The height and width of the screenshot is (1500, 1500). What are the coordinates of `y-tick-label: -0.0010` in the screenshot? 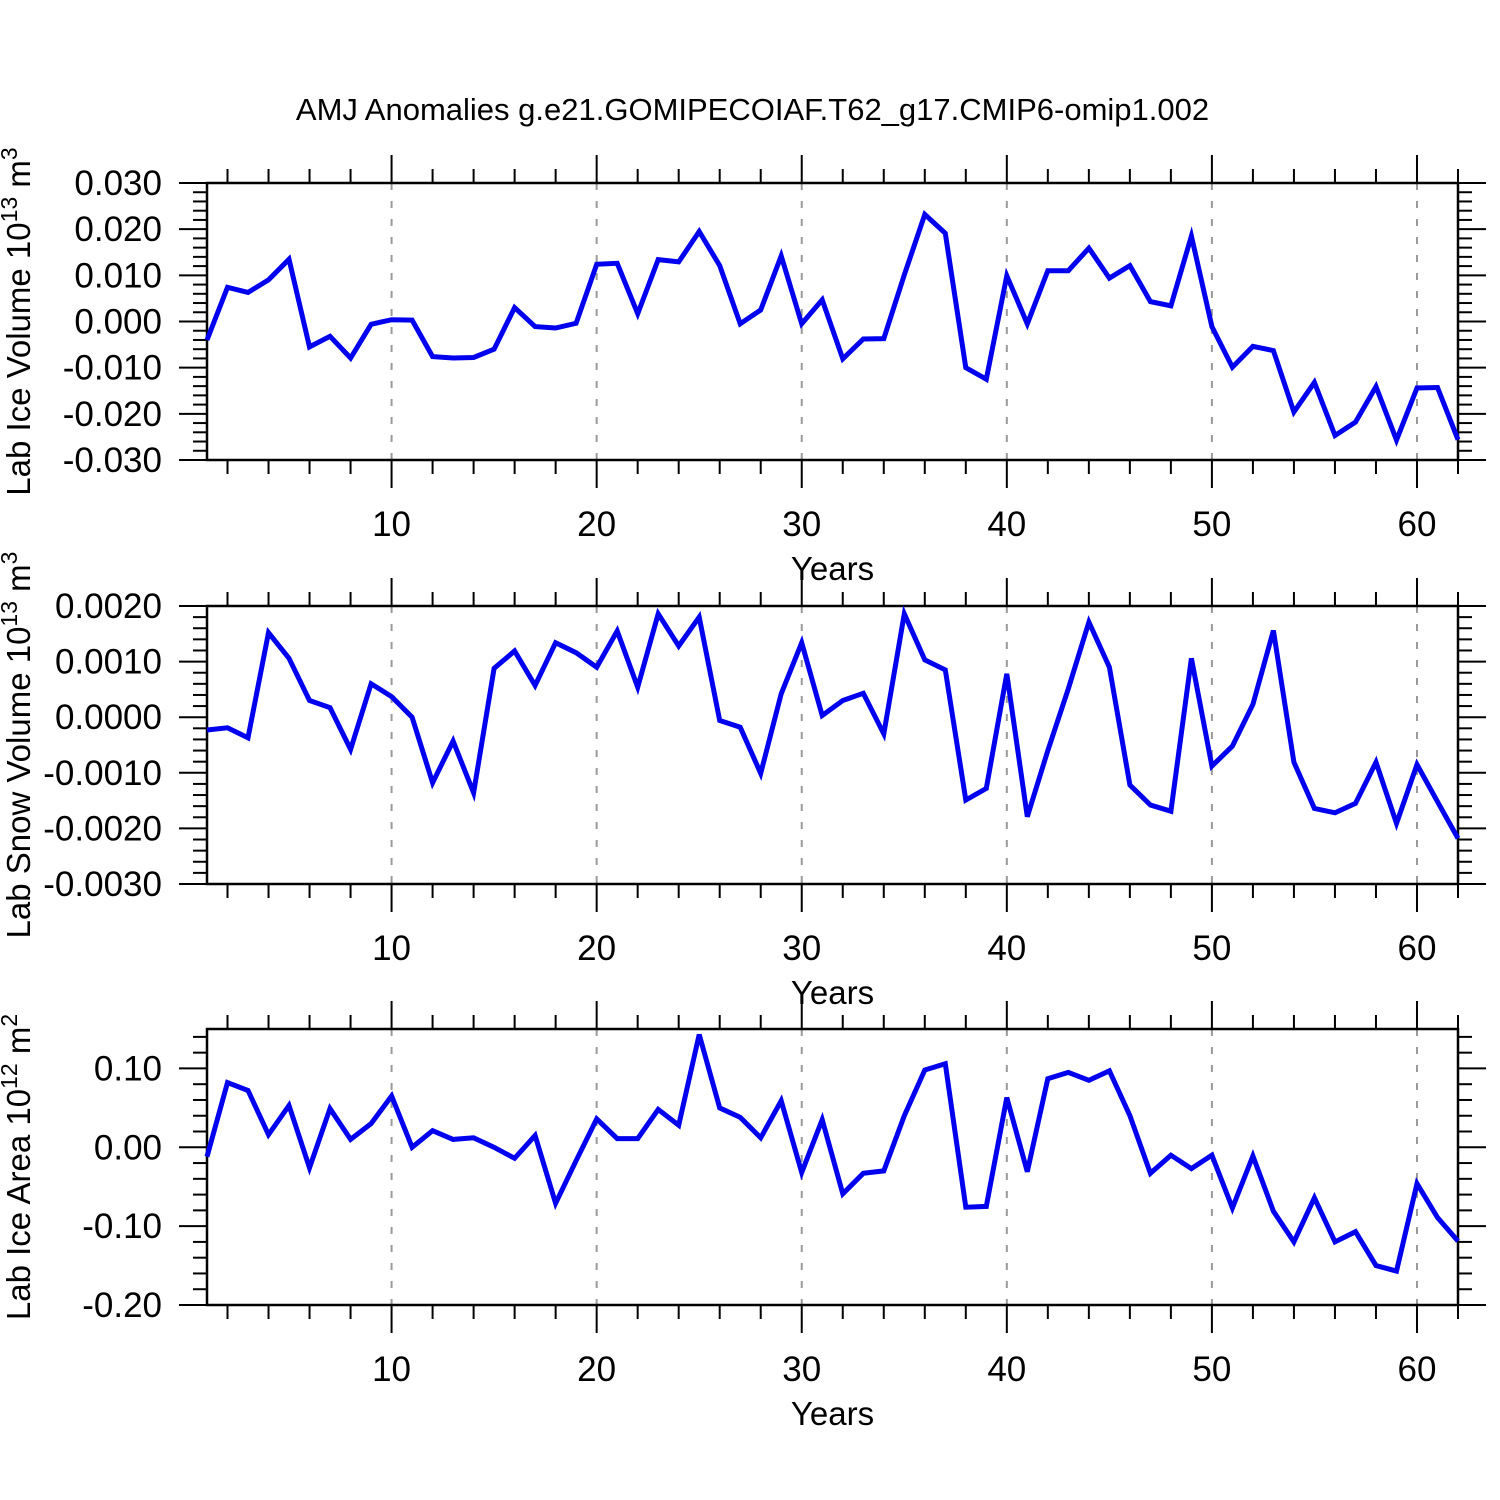 It's located at (102, 773).